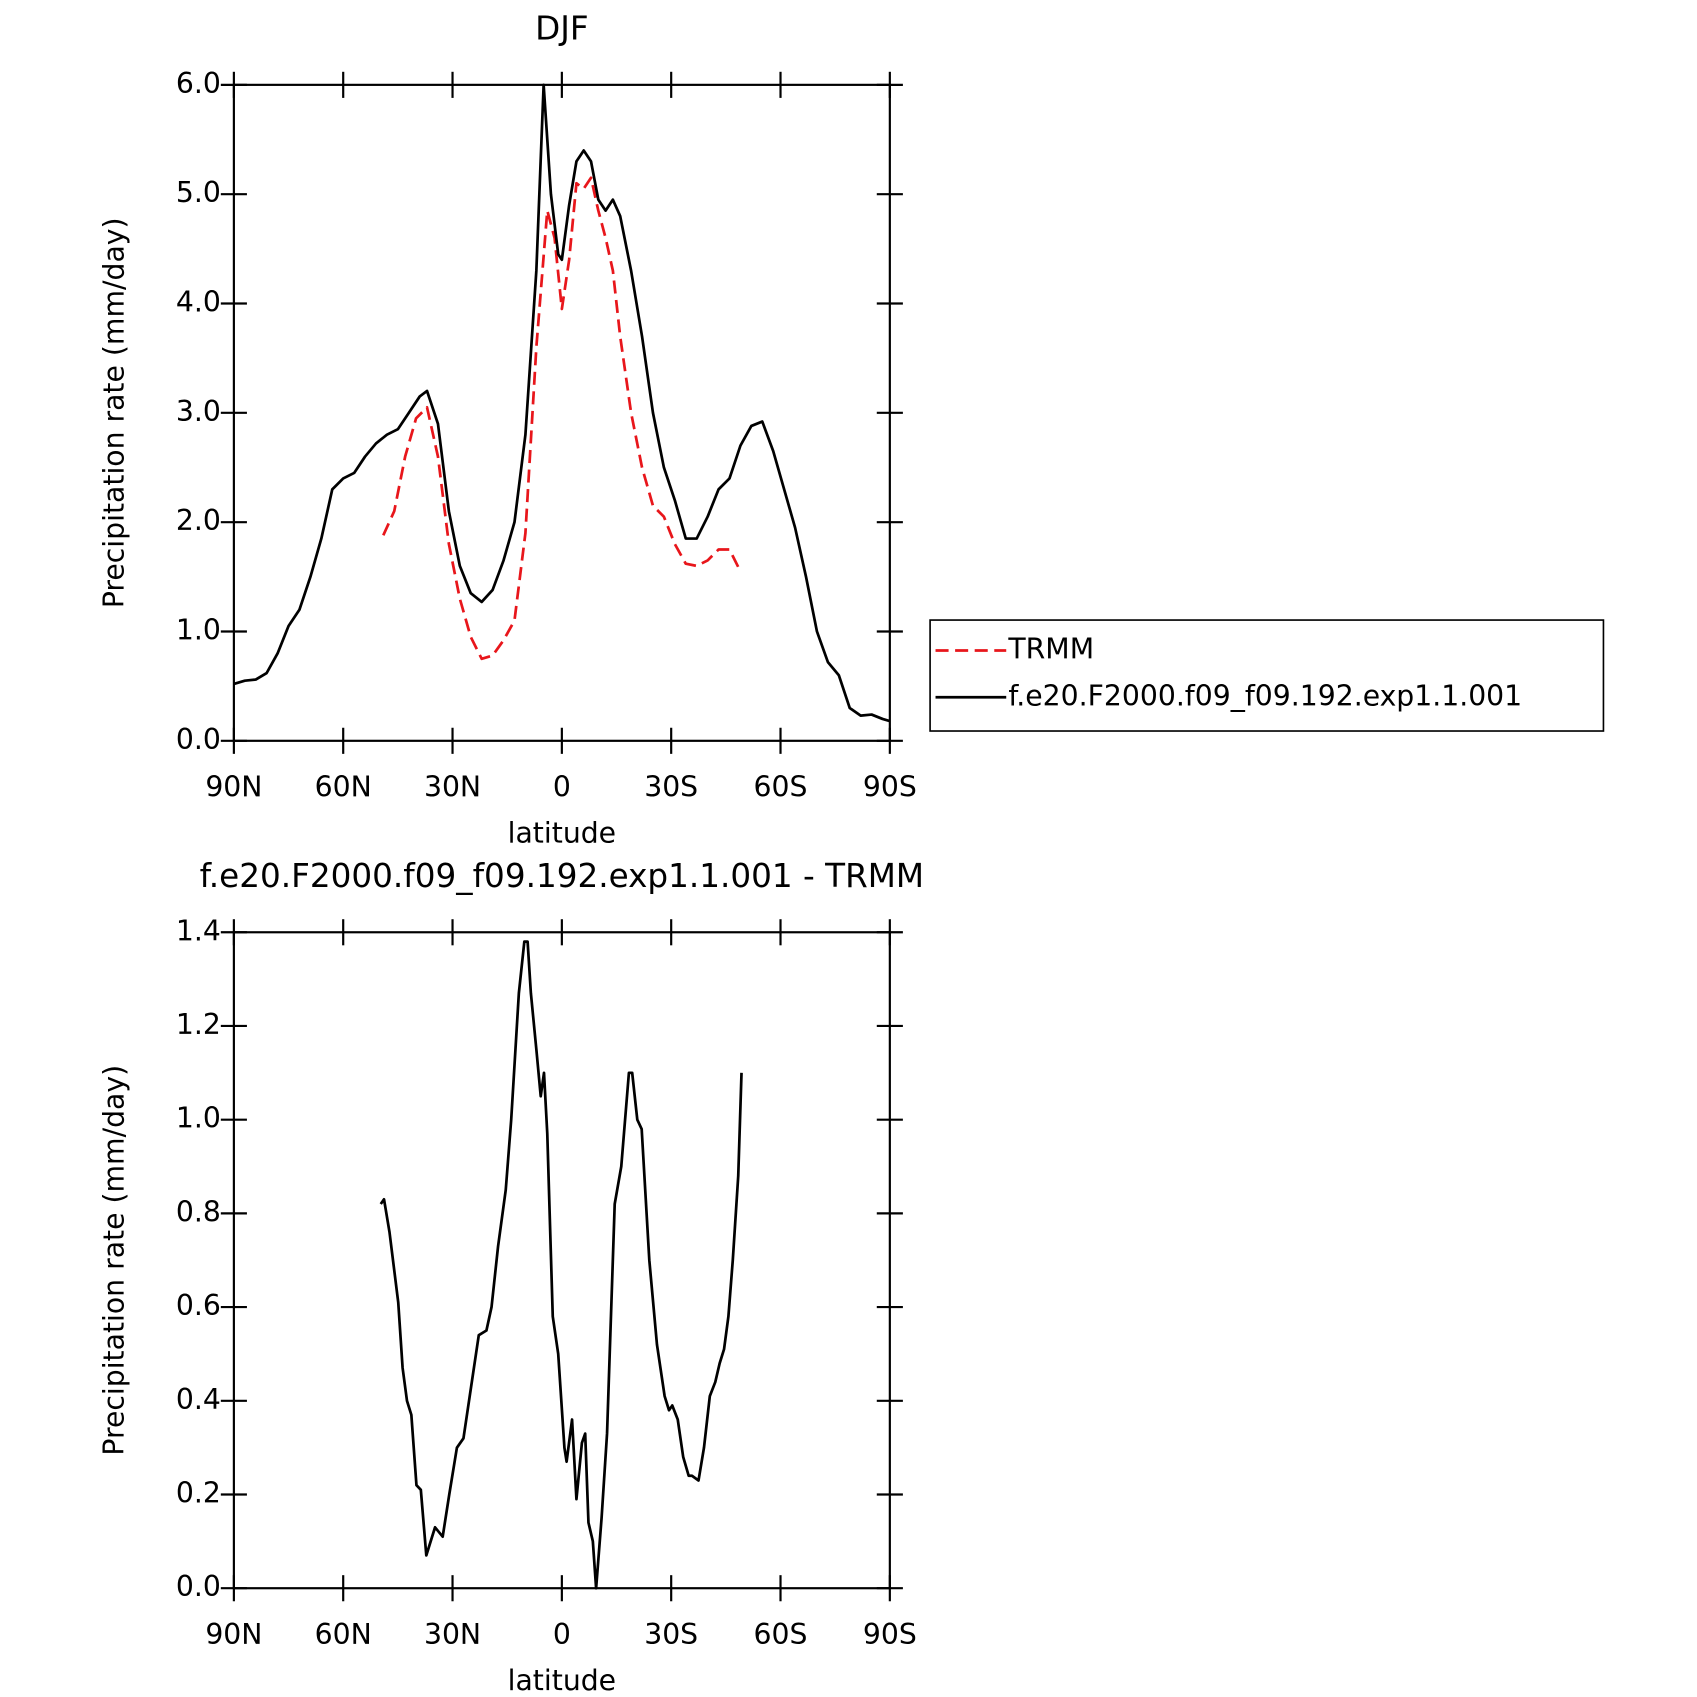 The width and height of the screenshot is (1697, 1697). What do you see at coordinates (198, 930) in the screenshot?
I see `y-tick-label: 1.4` at bounding box center [198, 930].